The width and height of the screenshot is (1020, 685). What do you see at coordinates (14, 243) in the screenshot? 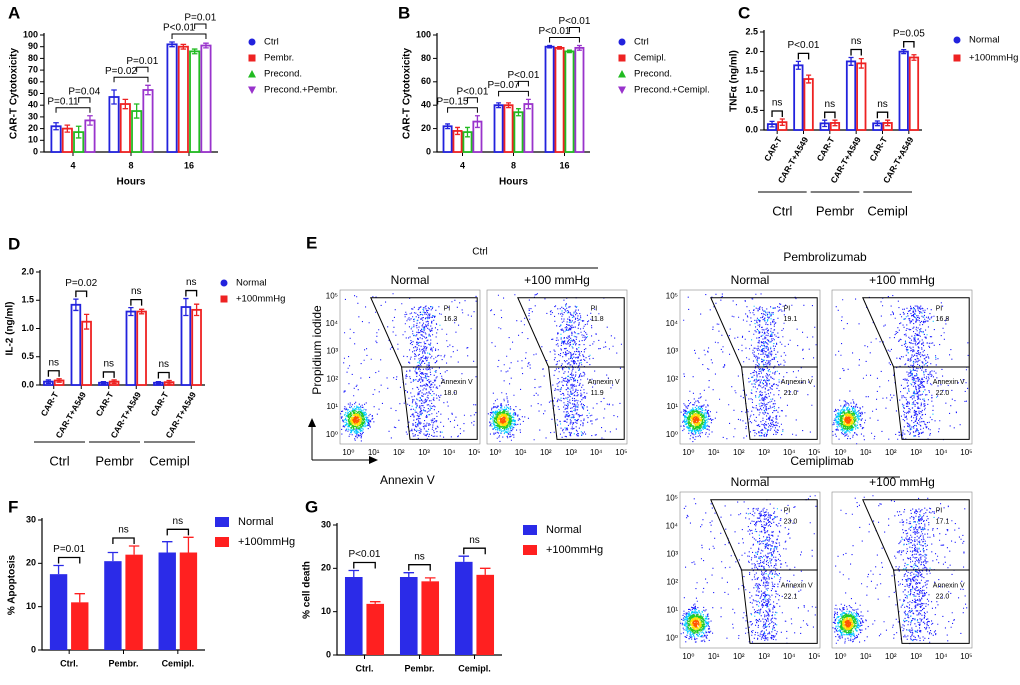
I see `panel-letter: D` at bounding box center [14, 243].